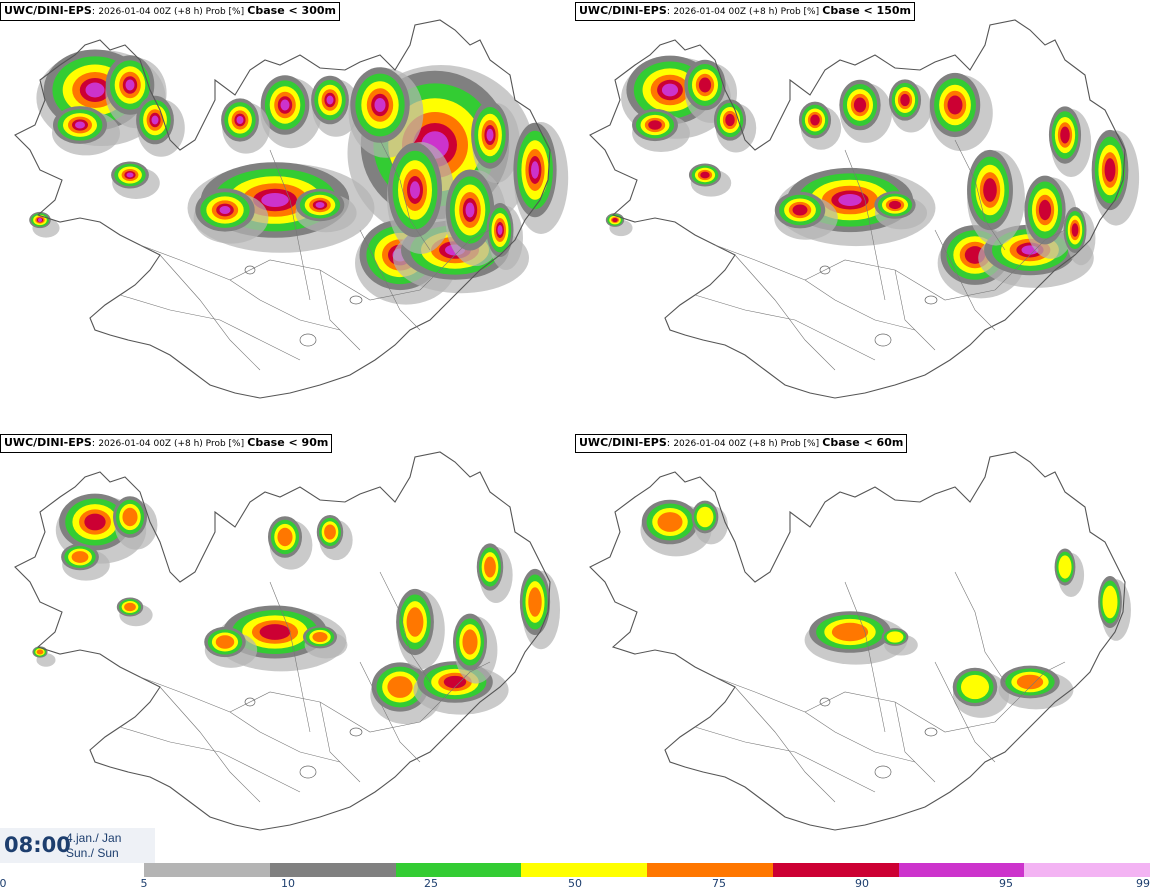 The width and height of the screenshot is (1150, 891). I want to click on cbase-threshold: Cbase < 90m, so click(288, 442).